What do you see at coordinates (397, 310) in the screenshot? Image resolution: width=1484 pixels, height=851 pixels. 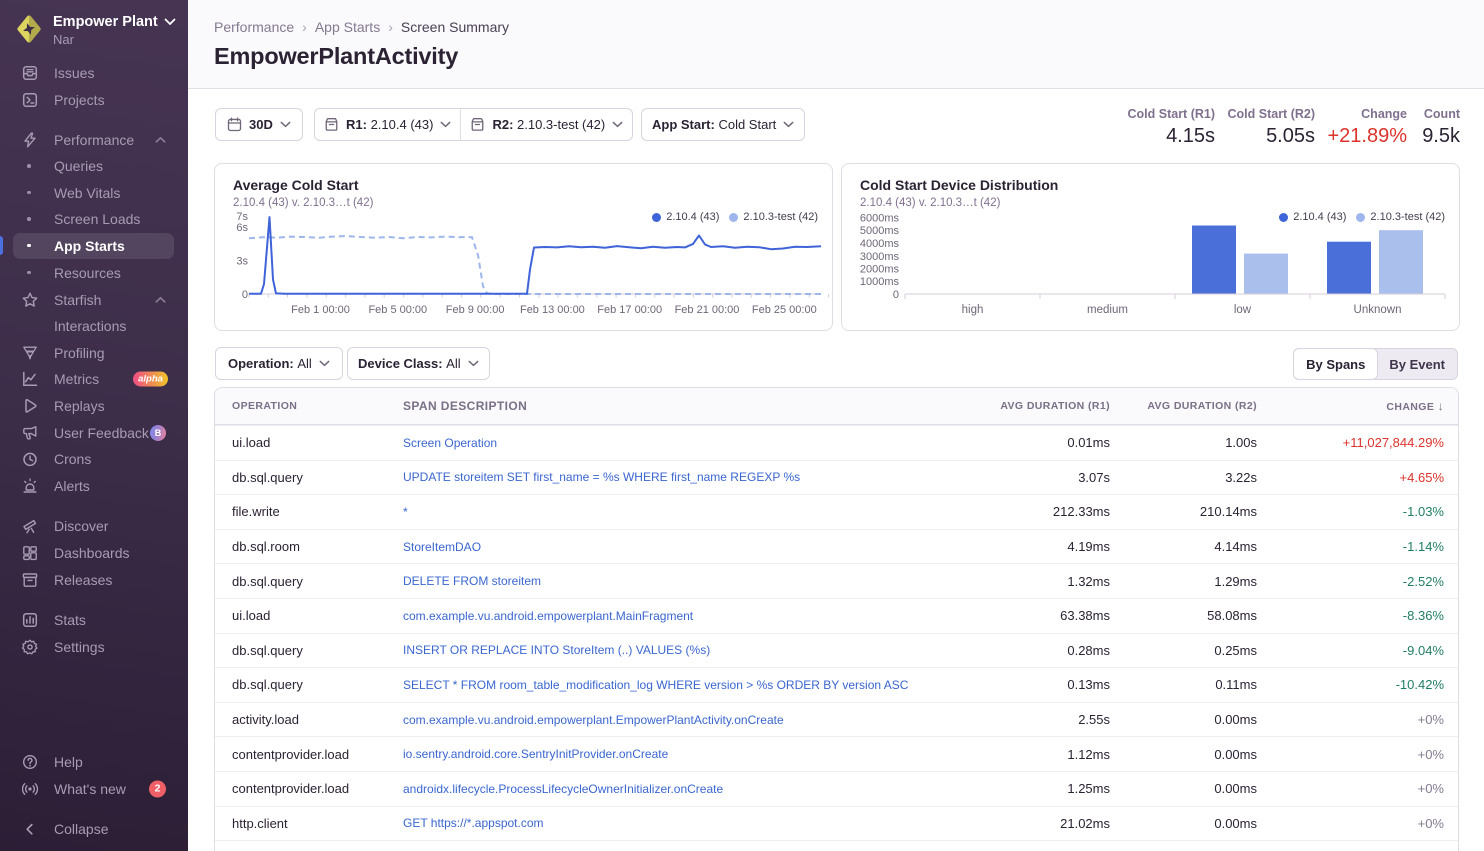 I see `svg-text: Feb 5 00:00` at bounding box center [397, 310].